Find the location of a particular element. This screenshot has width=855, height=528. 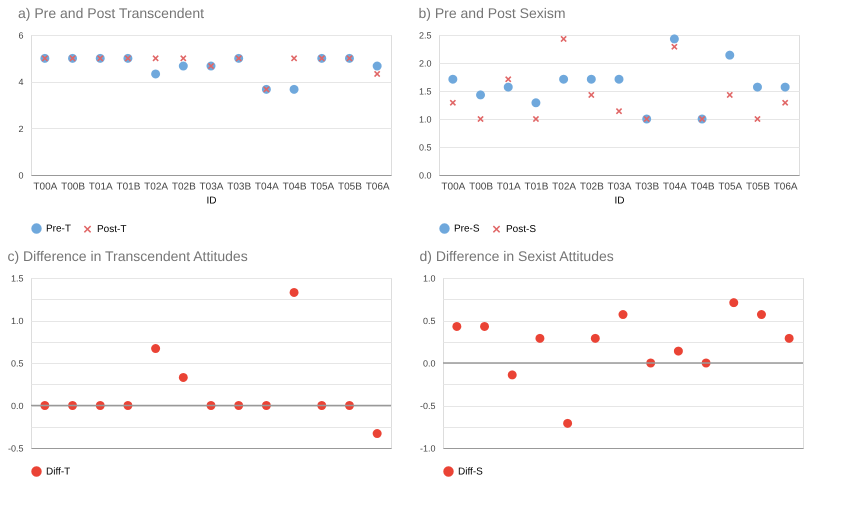

y-tick-label: -1.0 is located at coordinates (428, 449).